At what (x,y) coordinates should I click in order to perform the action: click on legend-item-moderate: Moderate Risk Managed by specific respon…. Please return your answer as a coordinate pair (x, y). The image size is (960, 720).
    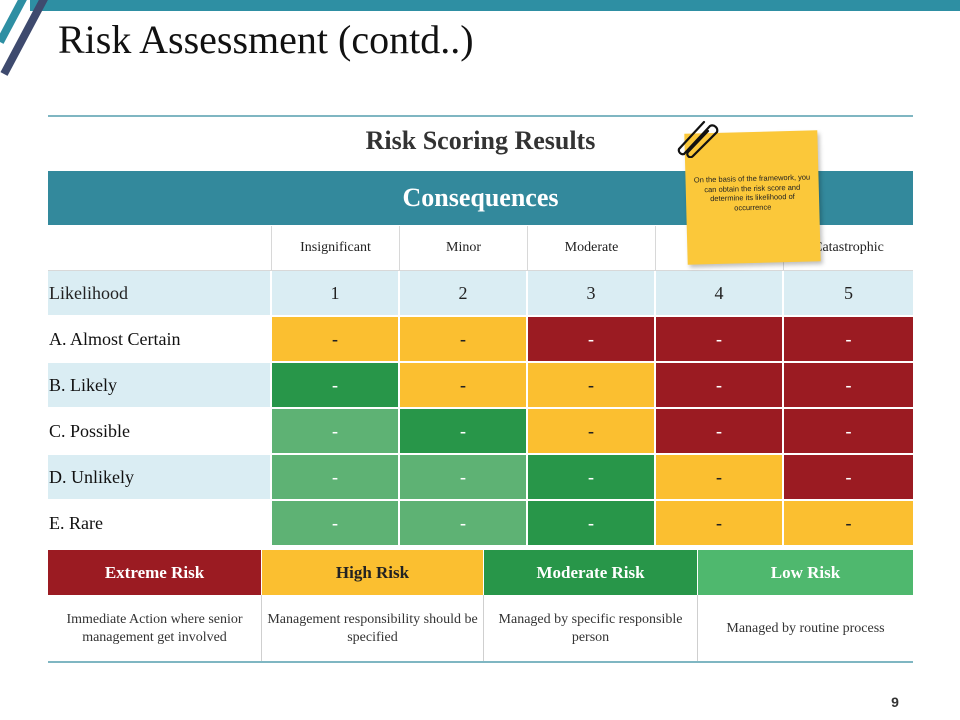
    Looking at the image, I should click on (591, 606).